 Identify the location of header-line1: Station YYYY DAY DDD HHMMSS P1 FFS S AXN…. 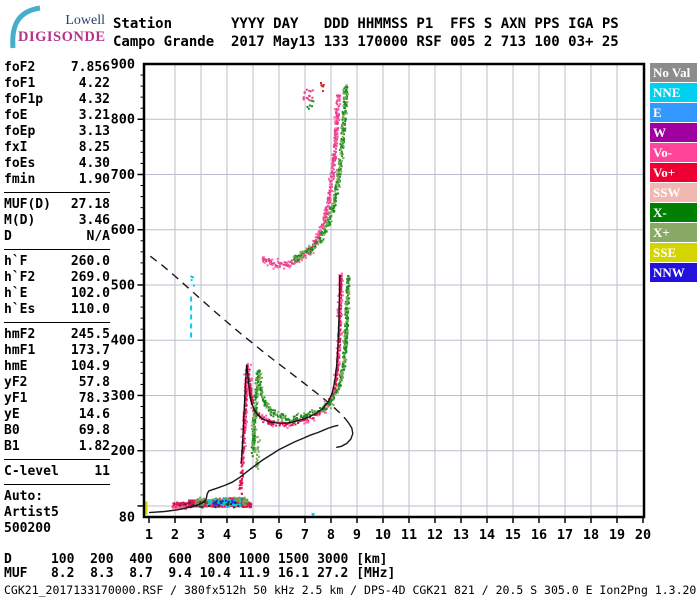
(366, 24).